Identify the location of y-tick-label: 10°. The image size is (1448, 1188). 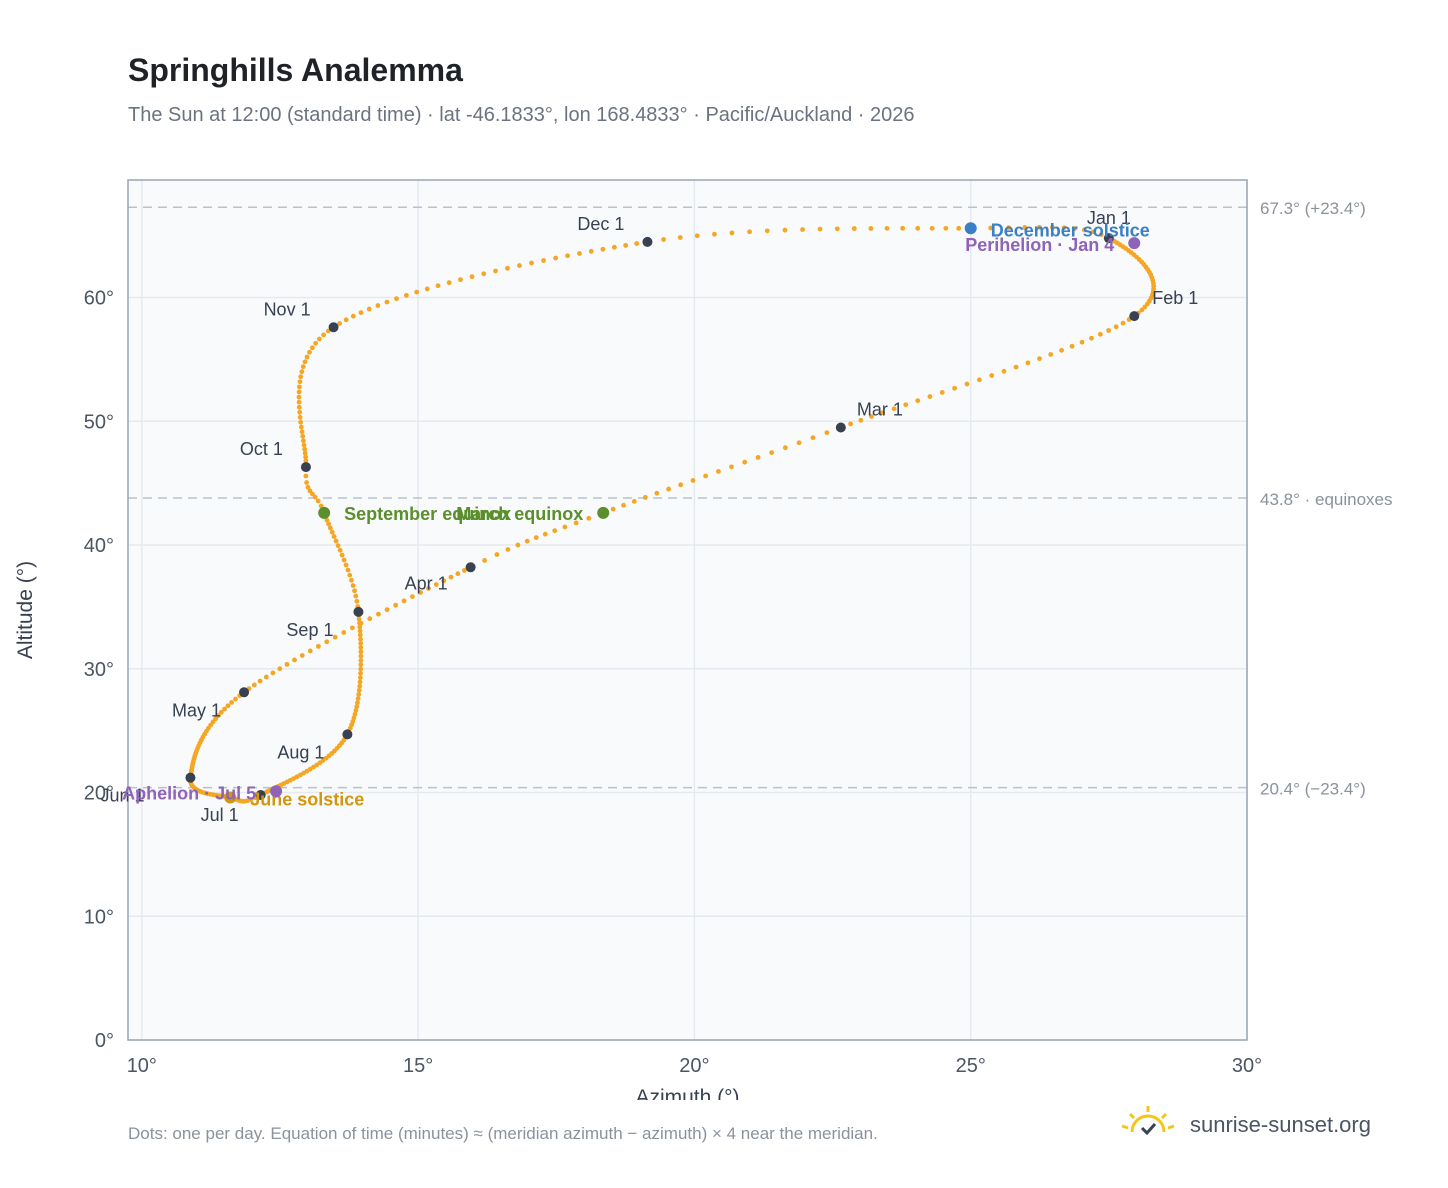
(99, 917).